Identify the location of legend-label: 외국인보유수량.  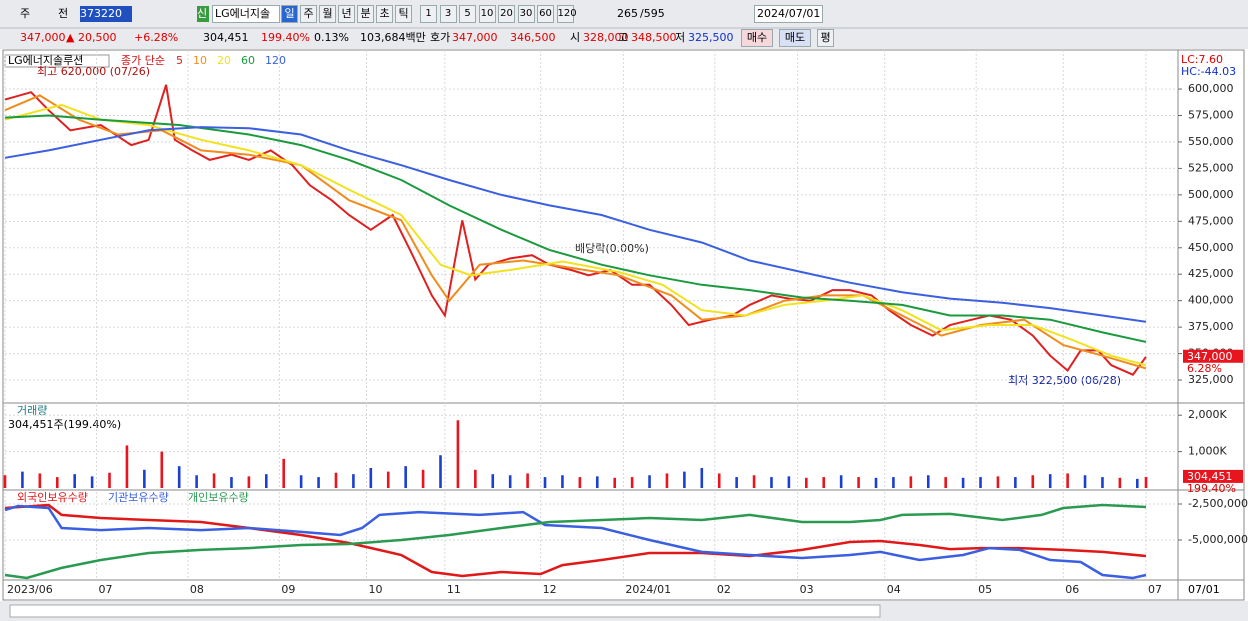
(52, 497).